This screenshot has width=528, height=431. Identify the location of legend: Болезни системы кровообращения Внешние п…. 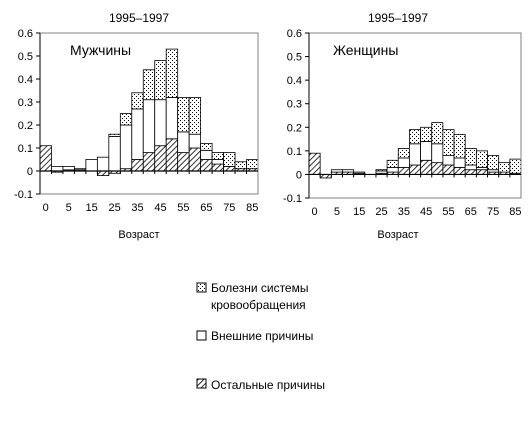
(260, 336).